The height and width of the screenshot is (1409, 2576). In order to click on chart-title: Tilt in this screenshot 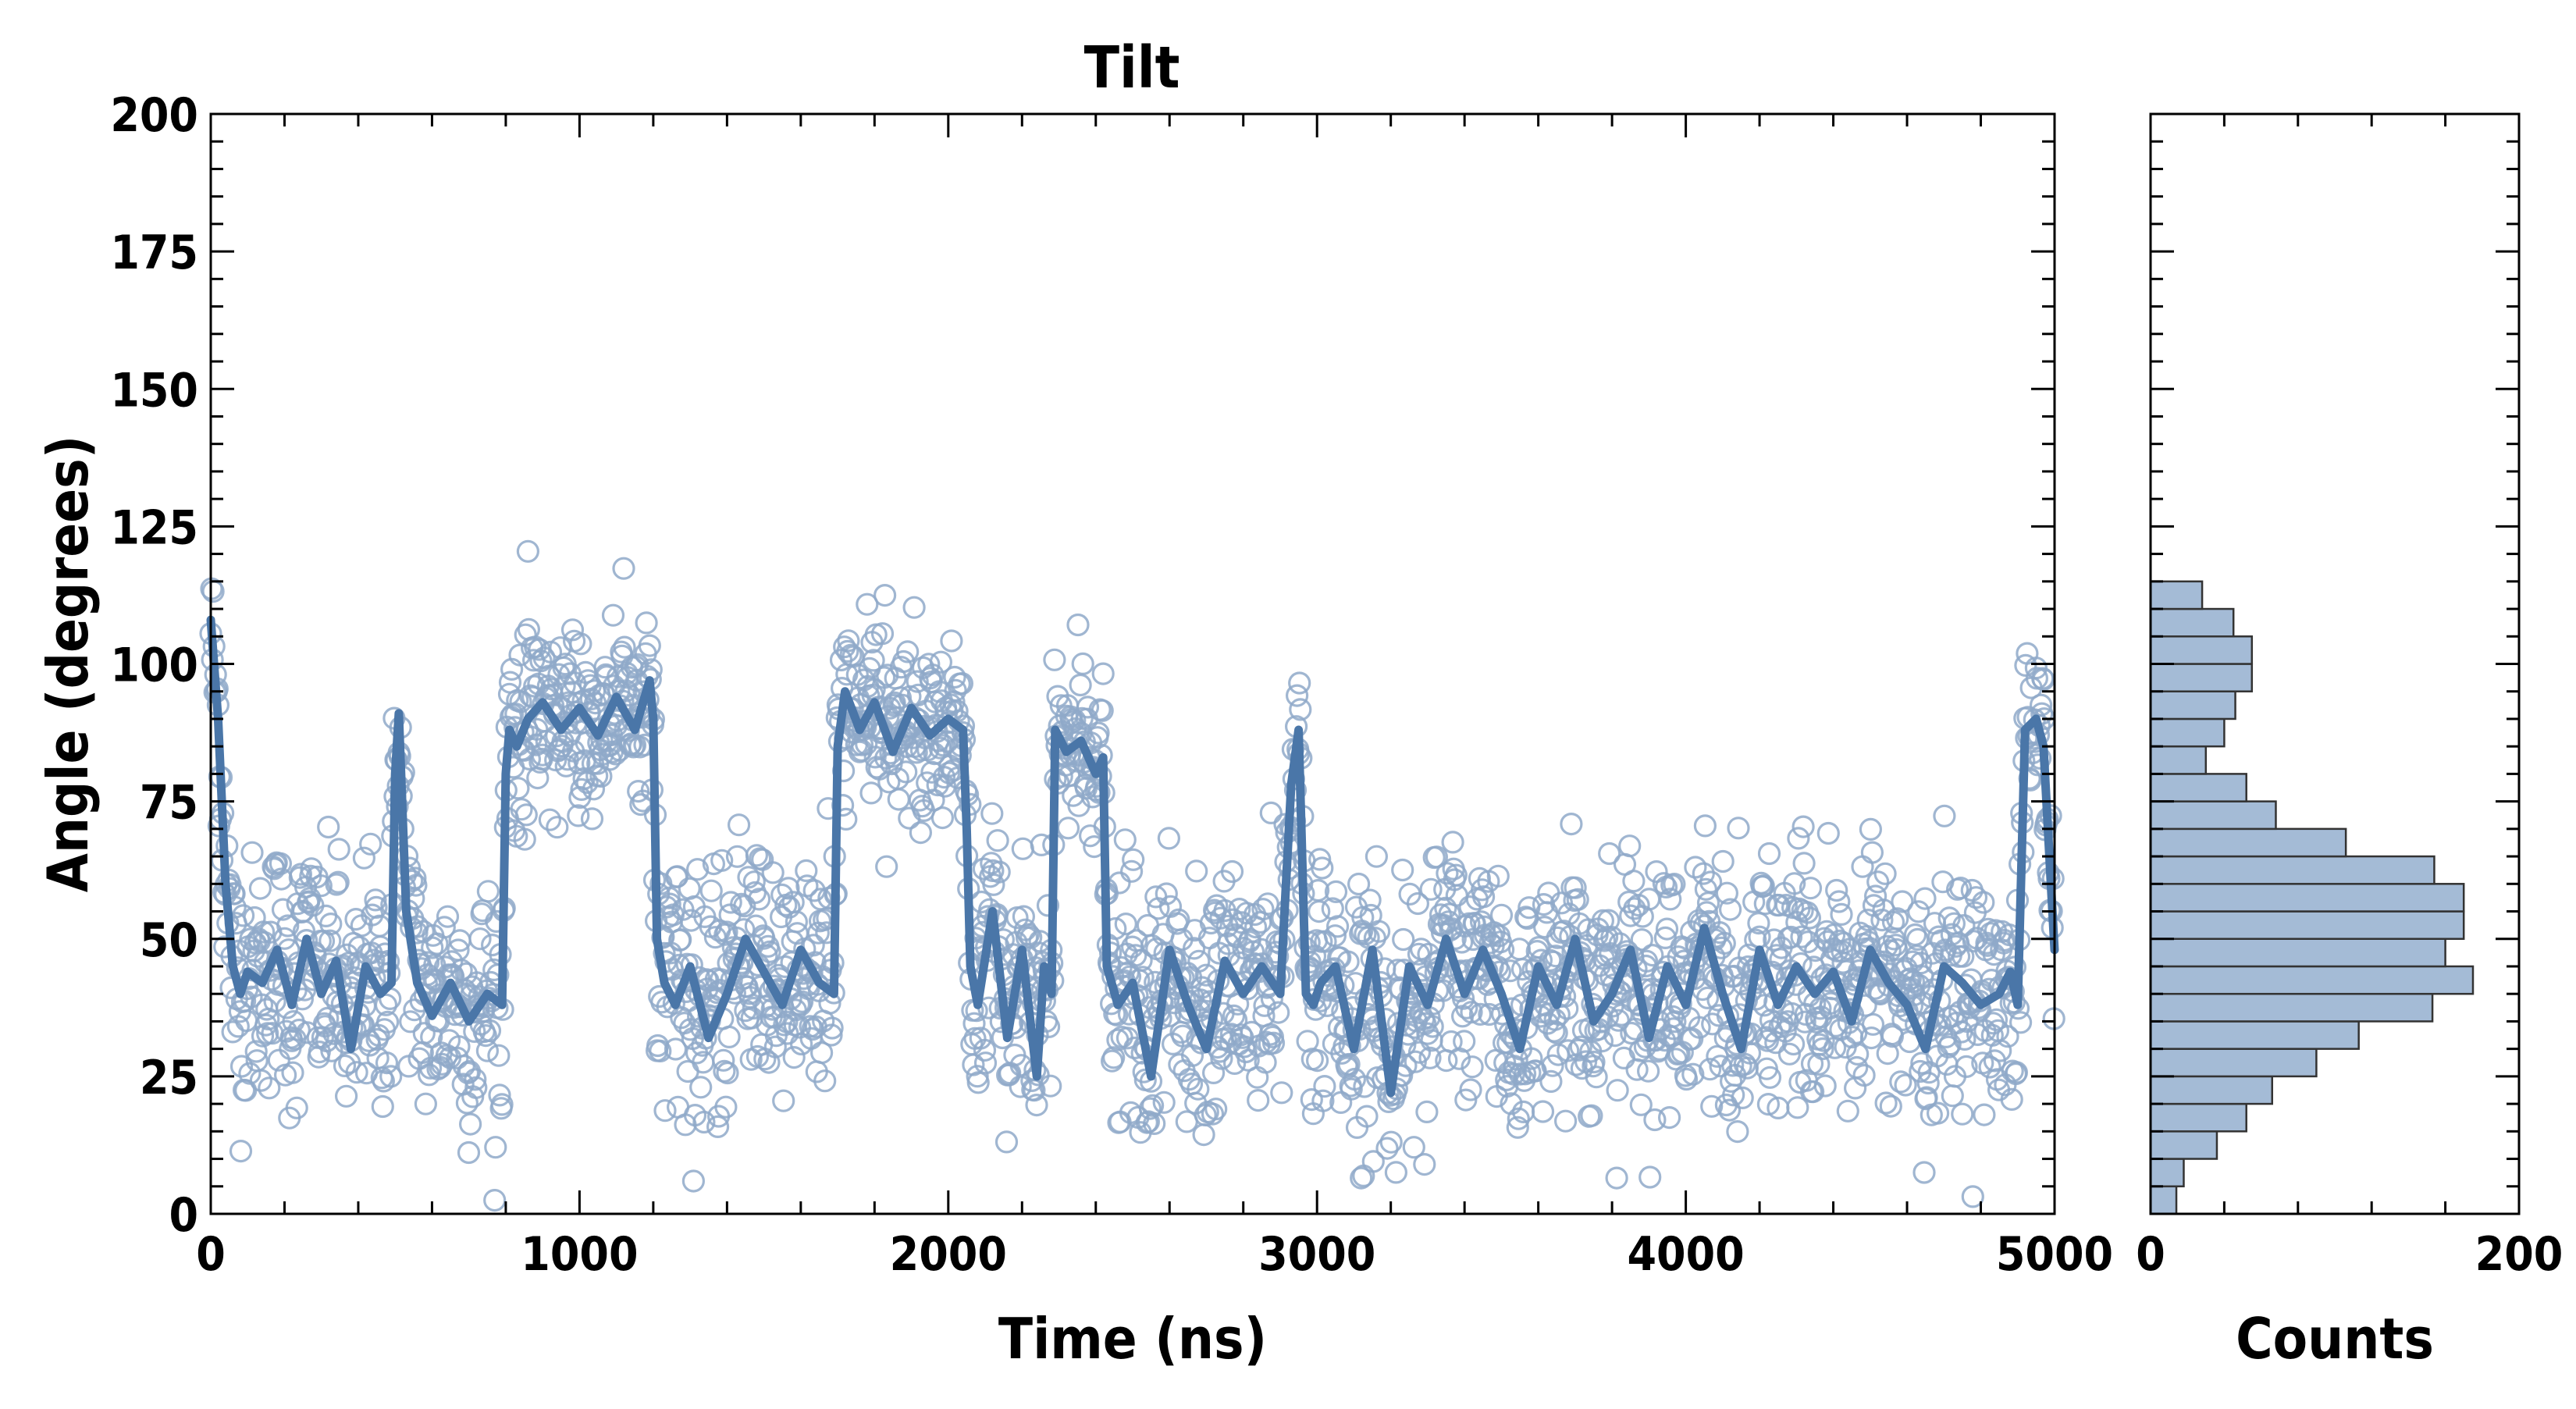, I will do `click(1132, 67)`.